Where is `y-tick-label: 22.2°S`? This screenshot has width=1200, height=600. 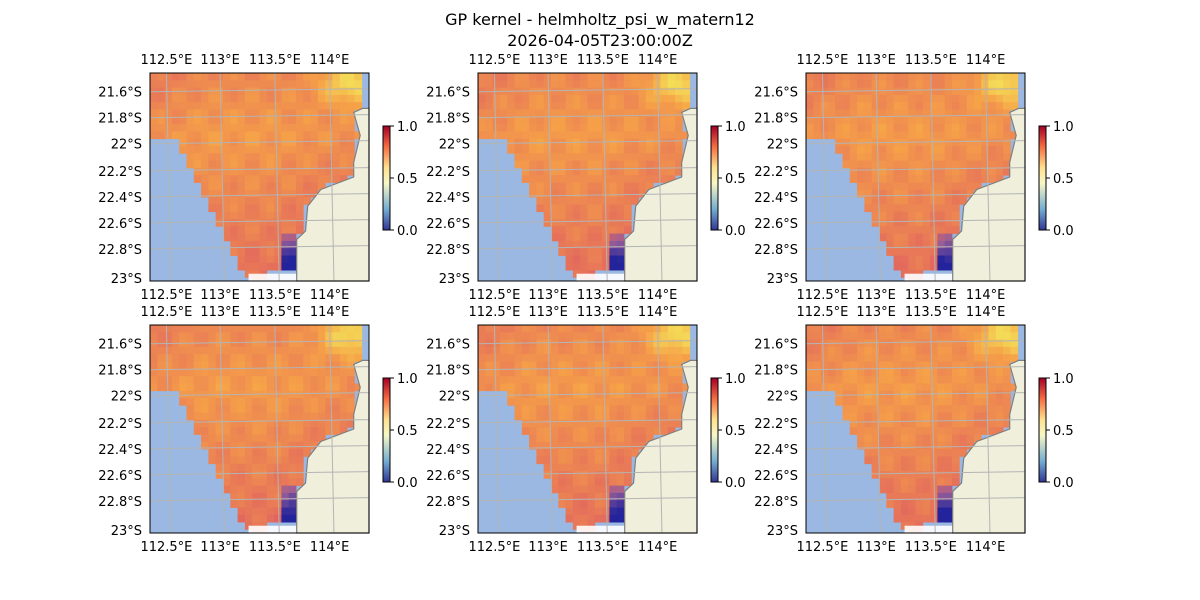
y-tick-label: 22.2°S is located at coordinates (448, 172).